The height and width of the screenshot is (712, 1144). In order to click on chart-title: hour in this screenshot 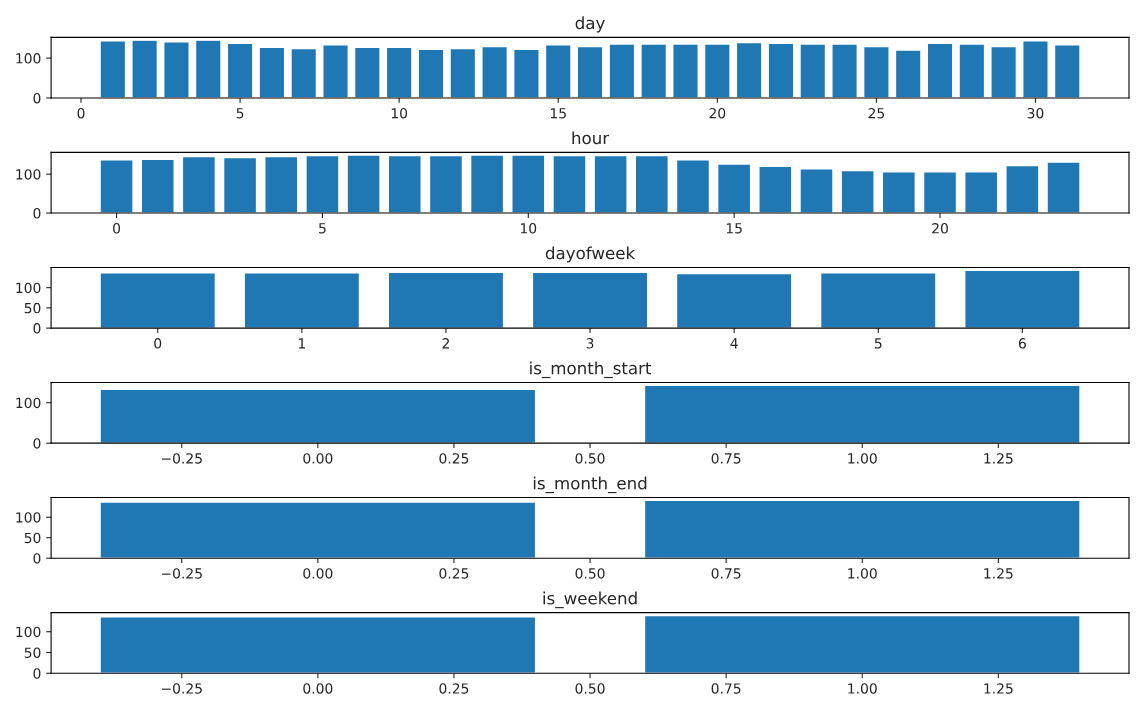, I will do `click(591, 138)`.